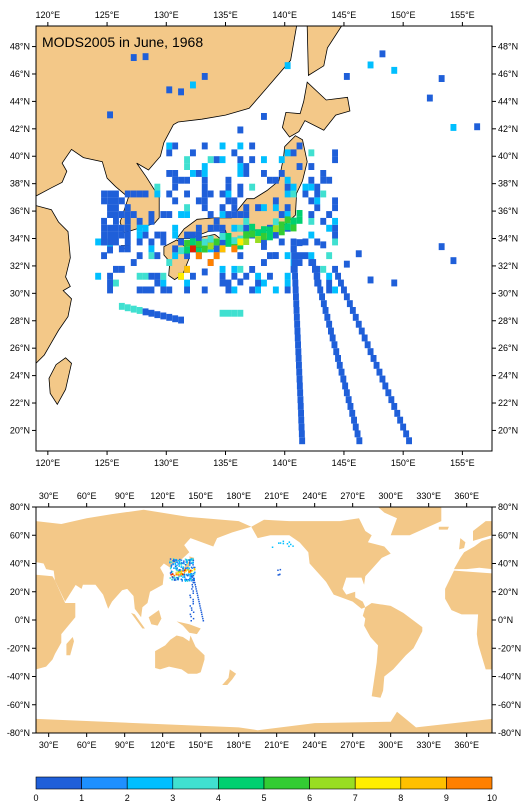  I want to click on colorbar-label: 3, so click(172, 798).